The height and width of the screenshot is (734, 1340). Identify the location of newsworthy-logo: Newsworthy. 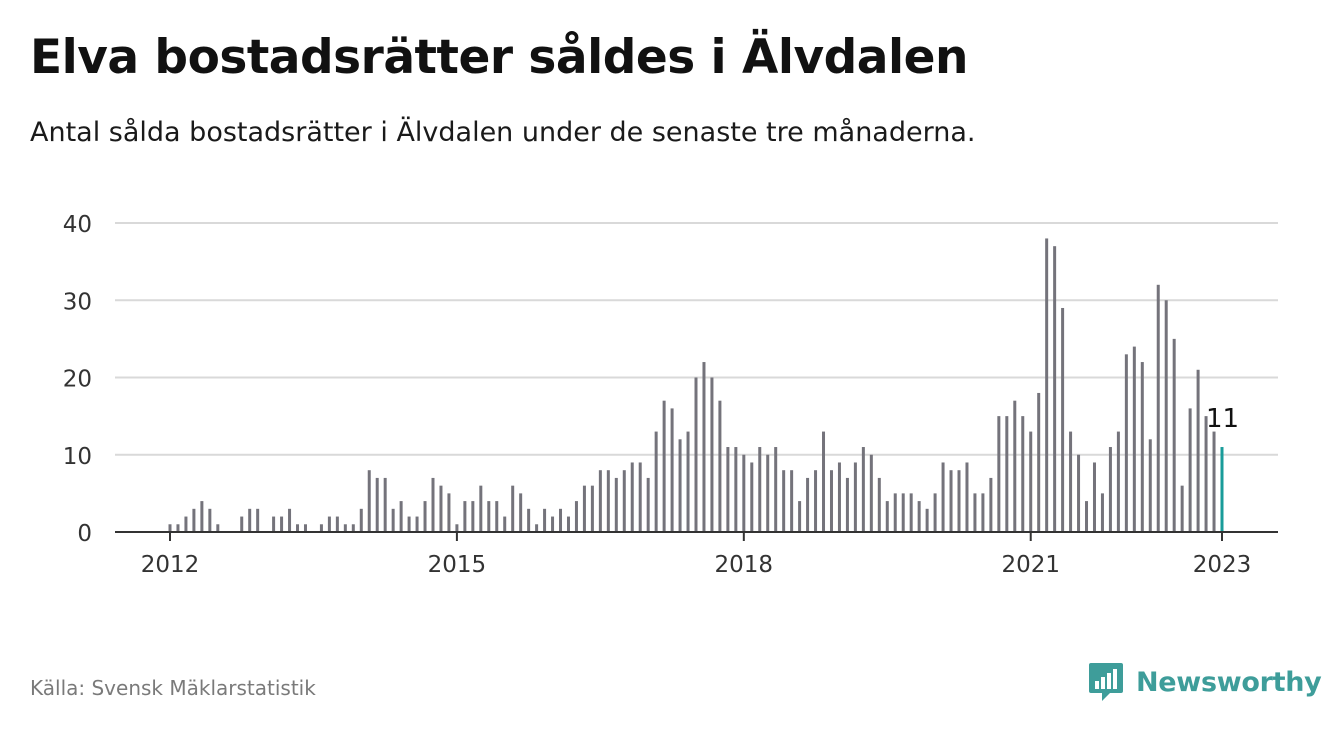
(1205, 682).